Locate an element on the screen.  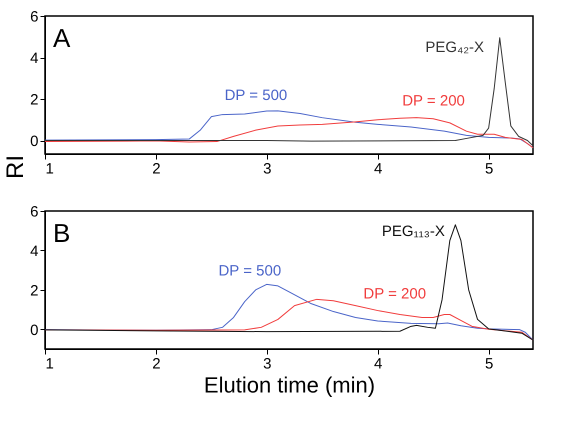
x-axis-title: Elution time (min) is located at coordinates (290, 385).